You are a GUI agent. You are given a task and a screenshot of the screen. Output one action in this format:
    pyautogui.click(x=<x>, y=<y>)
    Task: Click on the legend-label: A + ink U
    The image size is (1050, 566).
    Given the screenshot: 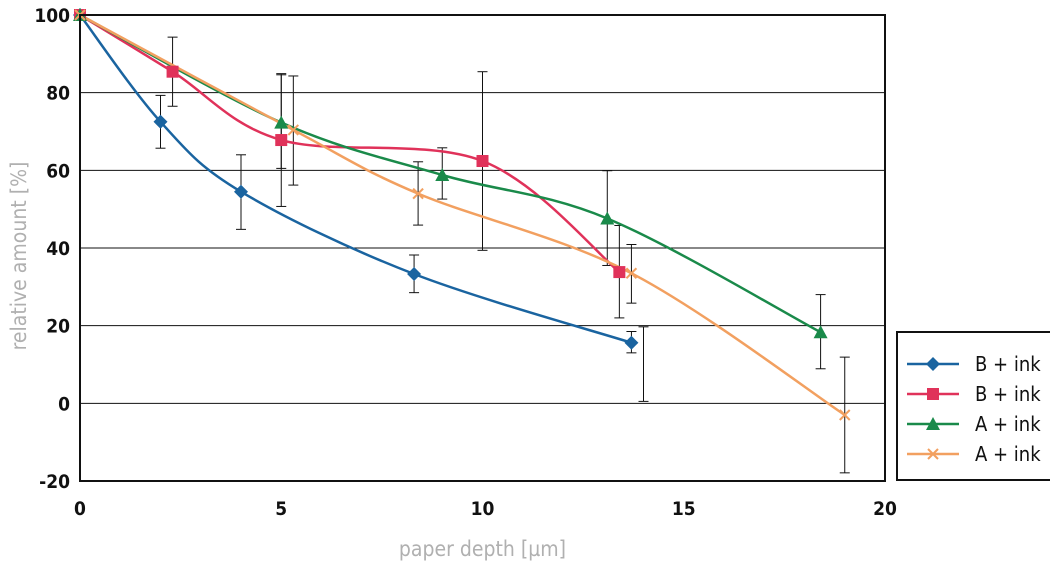 What is the action you would take?
    pyautogui.click(x=1012, y=454)
    